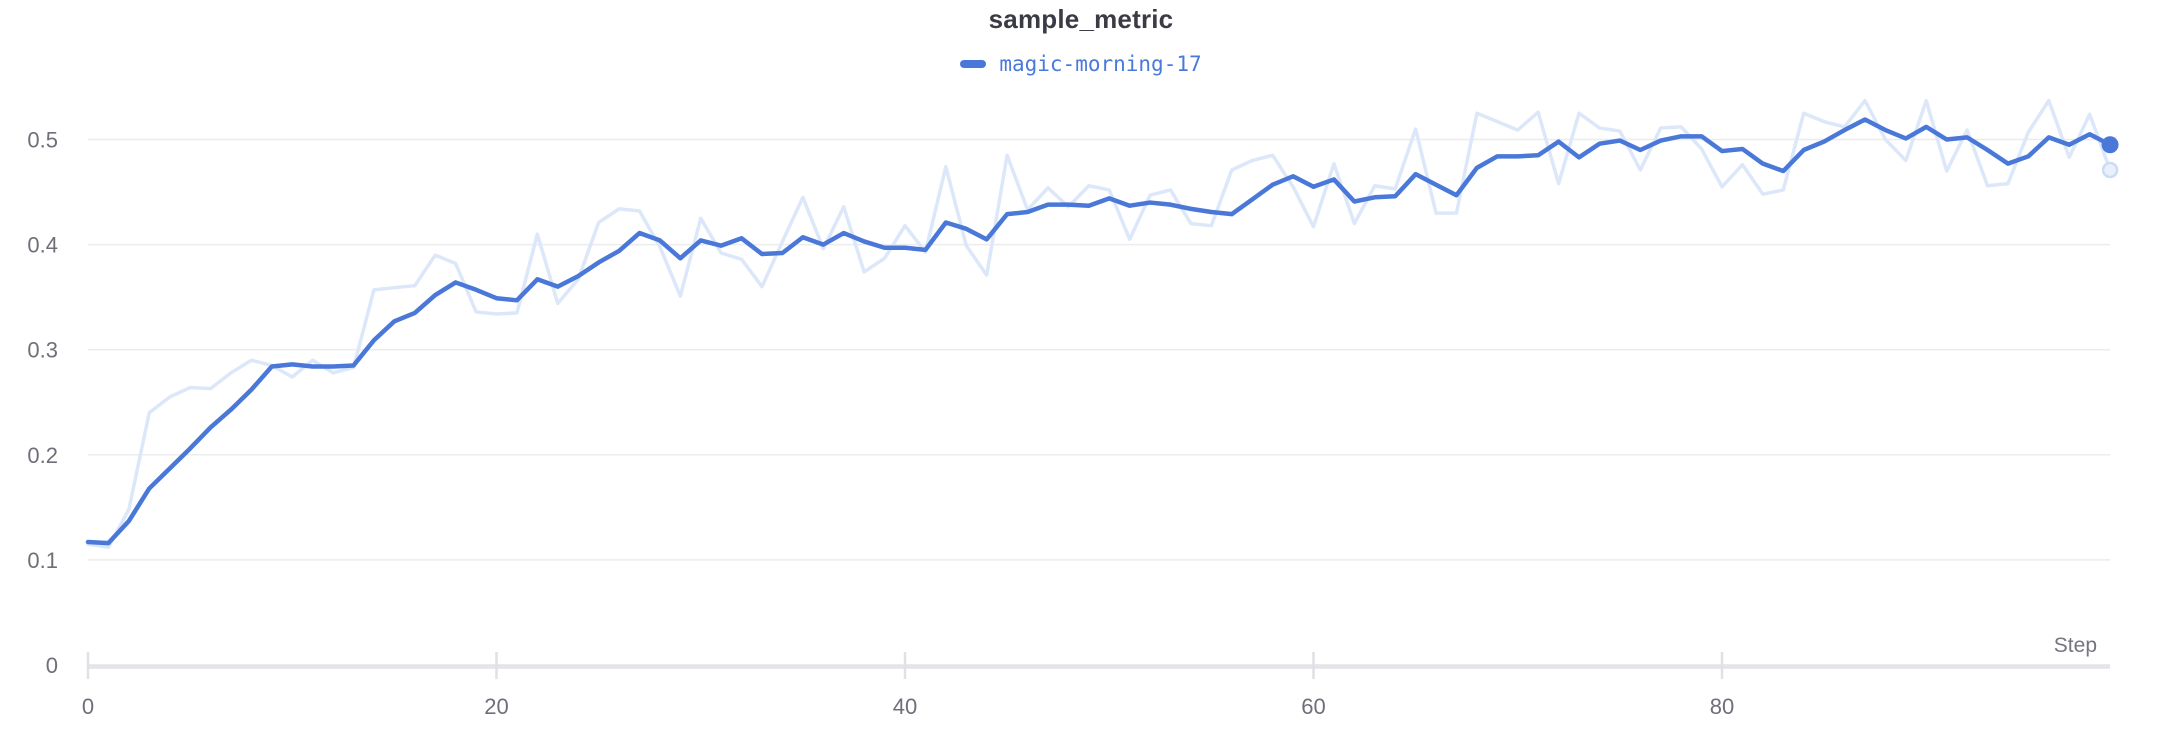  What do you see at coordinates (2110, 145) in the screenshot?
I see `end-point-marker` at bounding box center [2110, 145].